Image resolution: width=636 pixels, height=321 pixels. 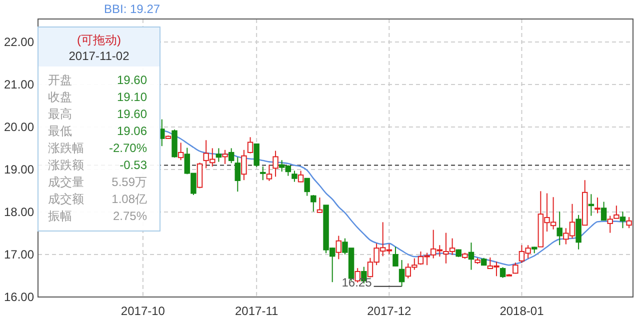 I want to click on annotation: 开盘, so click(x=60, y=80).